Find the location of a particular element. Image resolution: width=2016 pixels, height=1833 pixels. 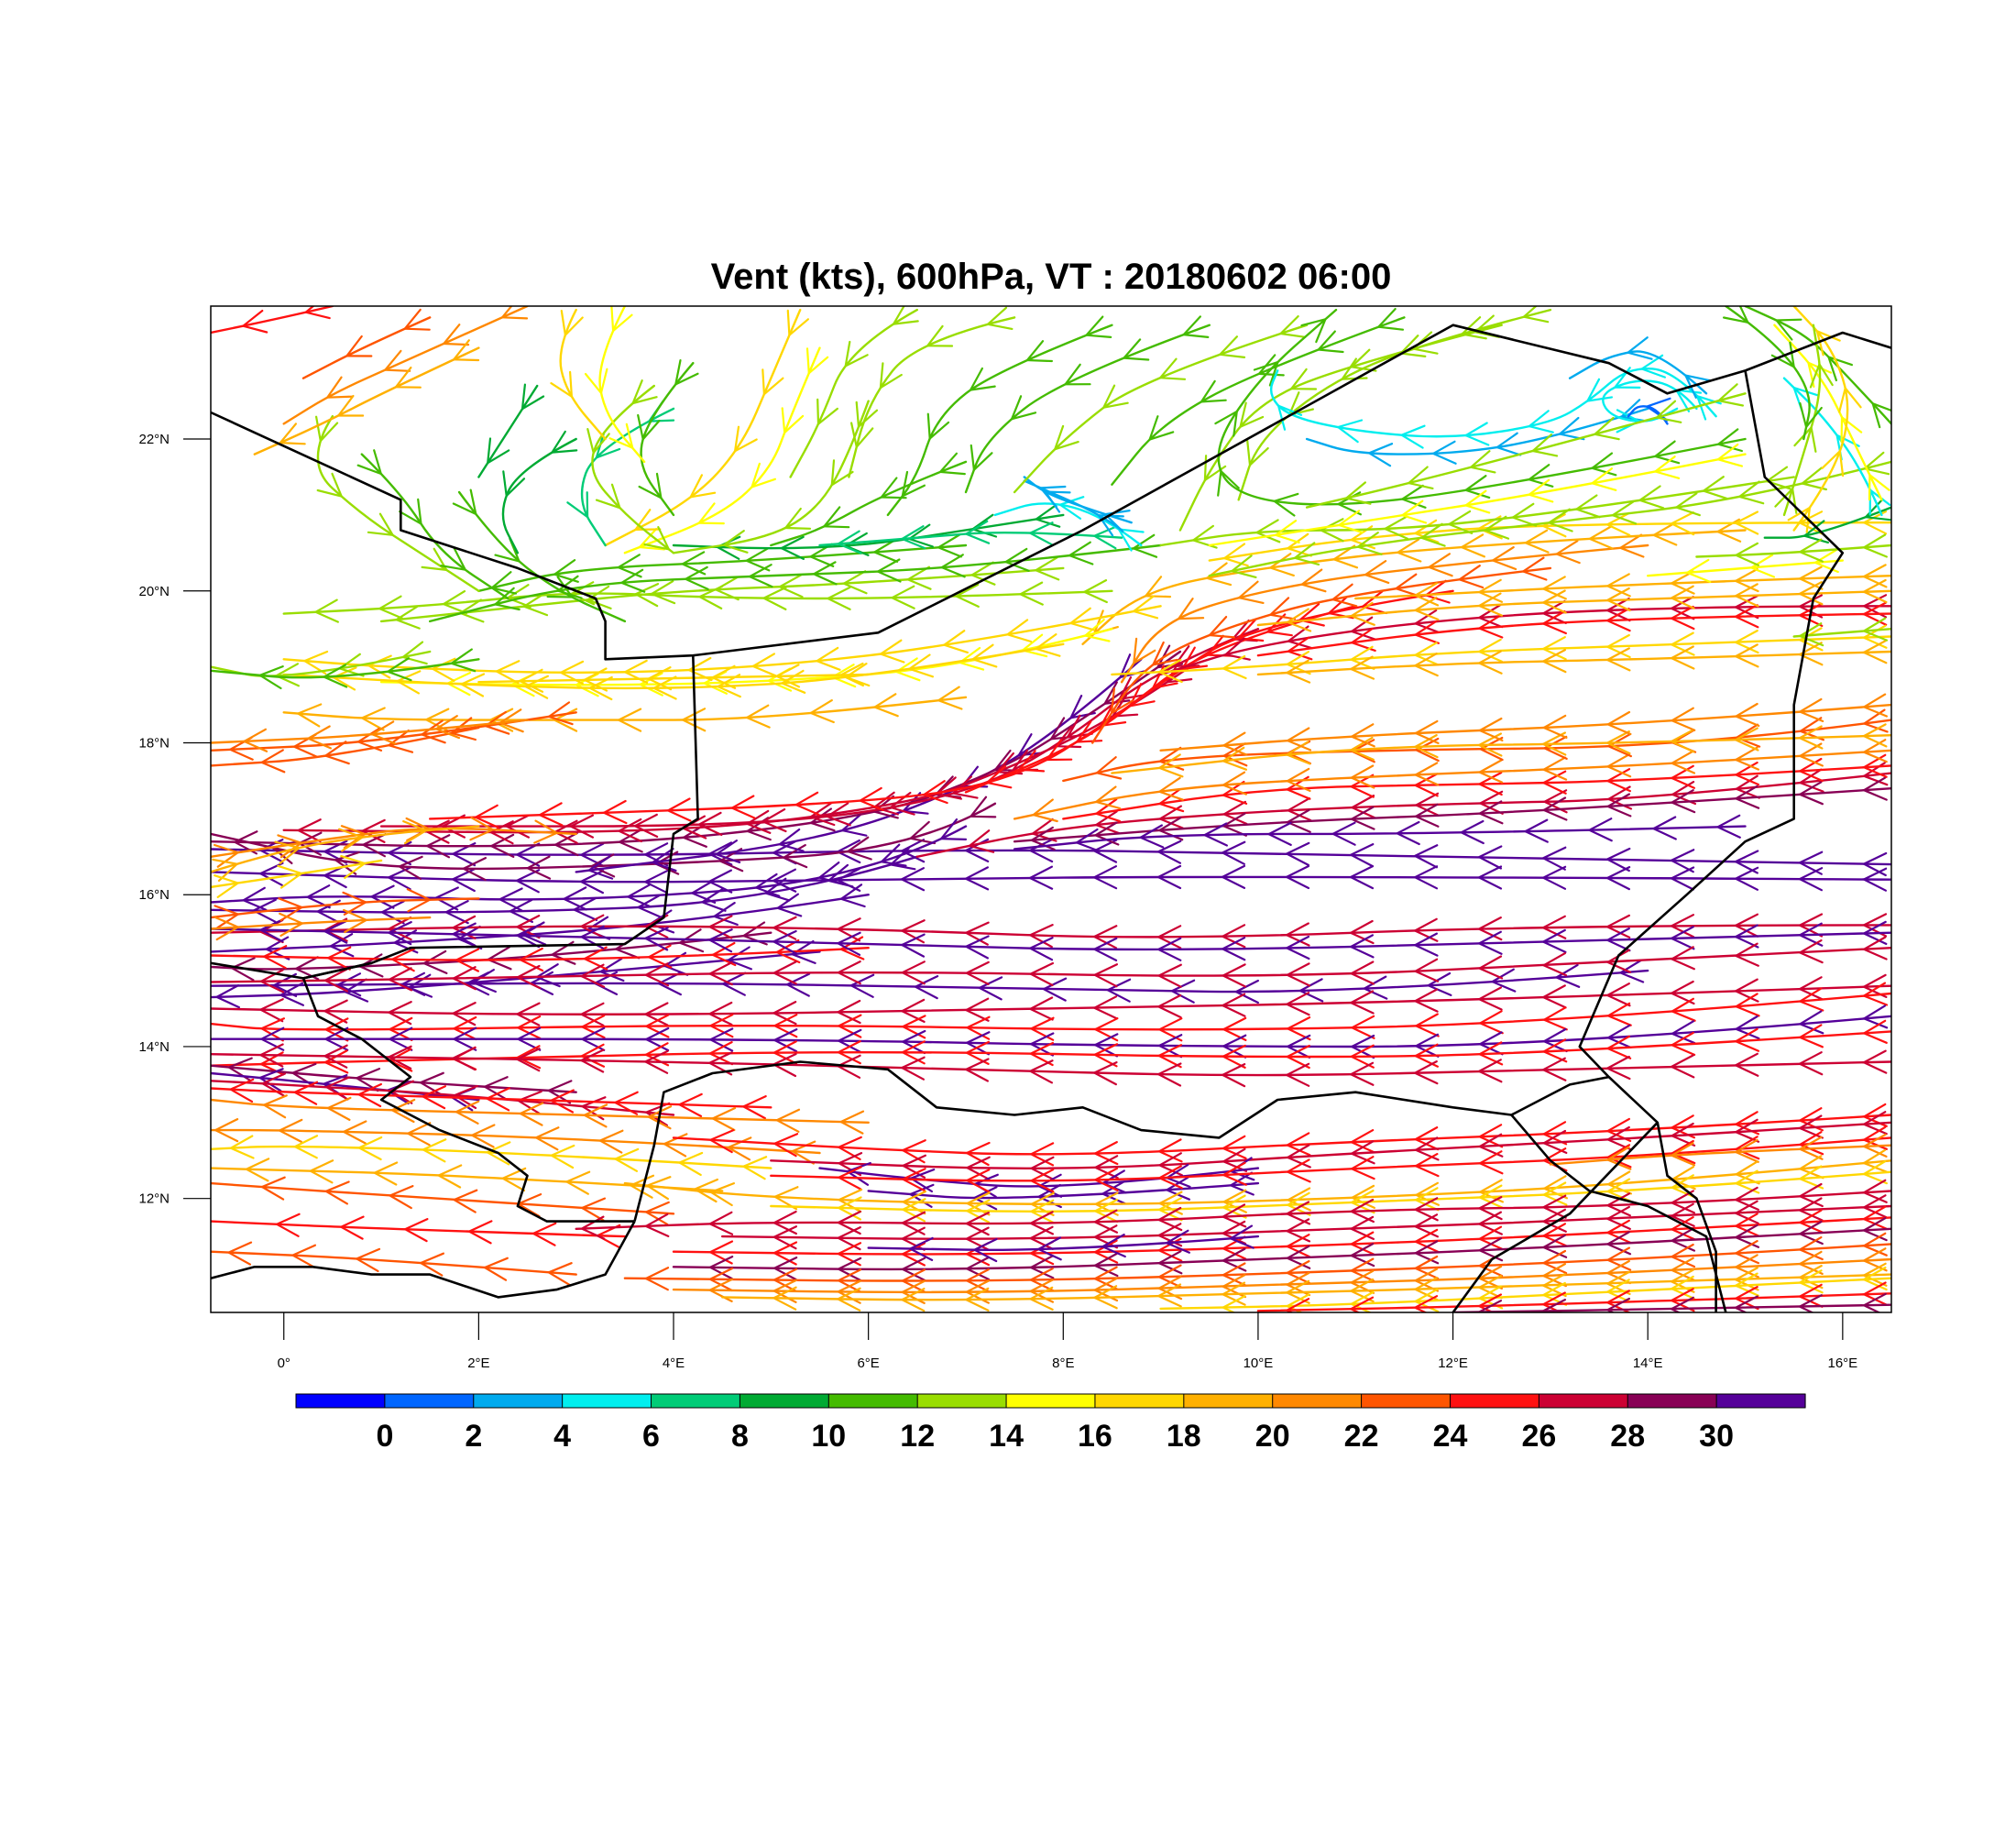

colorbar-label: 16 is located at coordinates (1095, 1436).